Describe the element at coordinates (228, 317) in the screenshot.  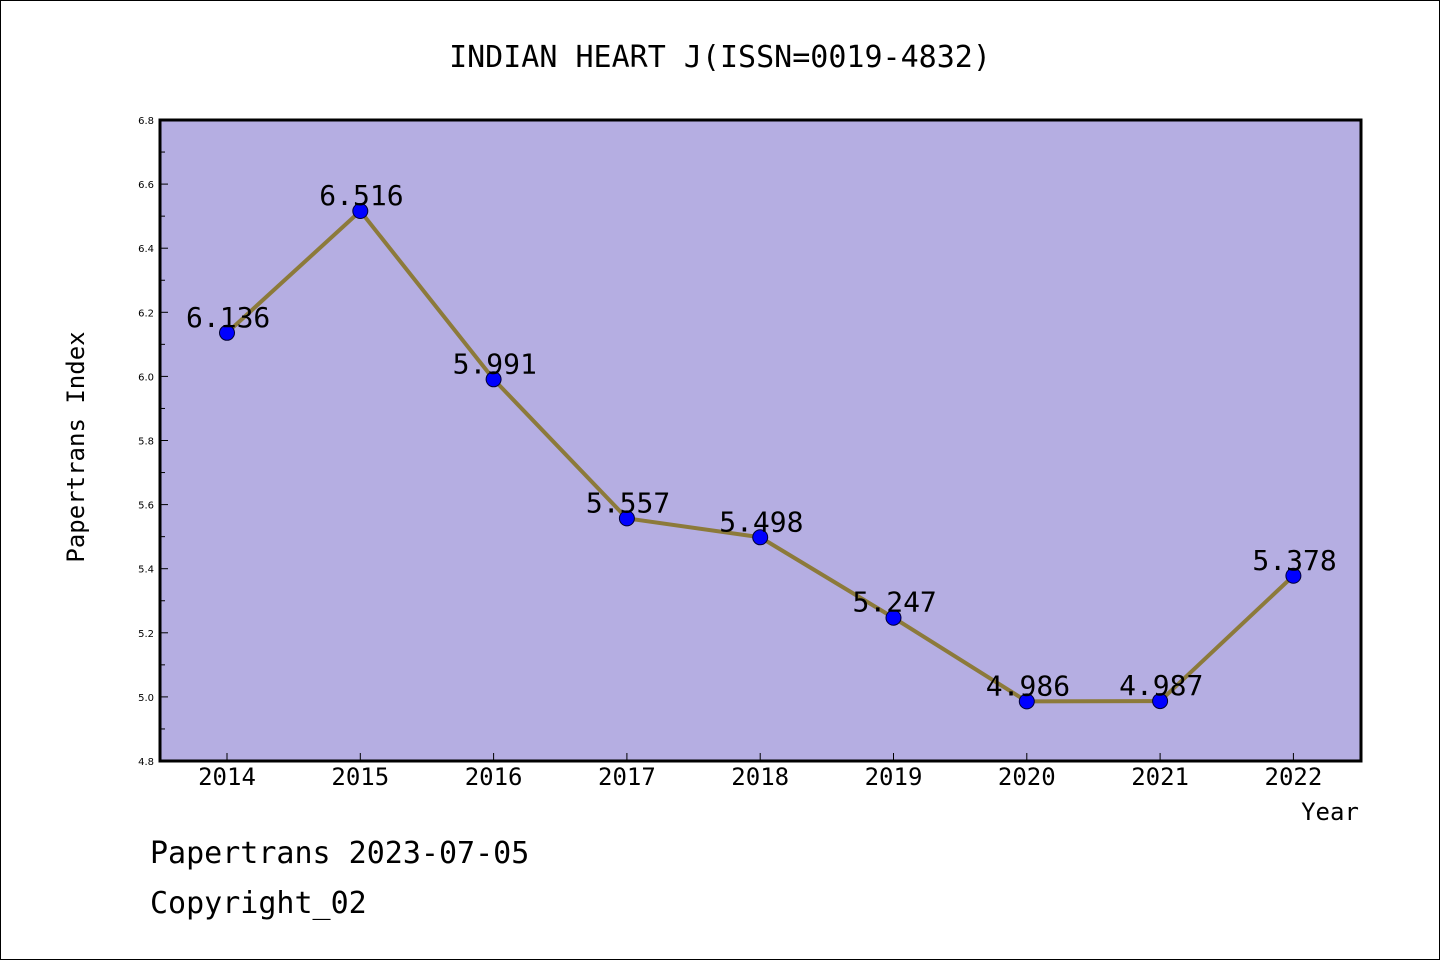
I see `data-label: 6.136` at that location.